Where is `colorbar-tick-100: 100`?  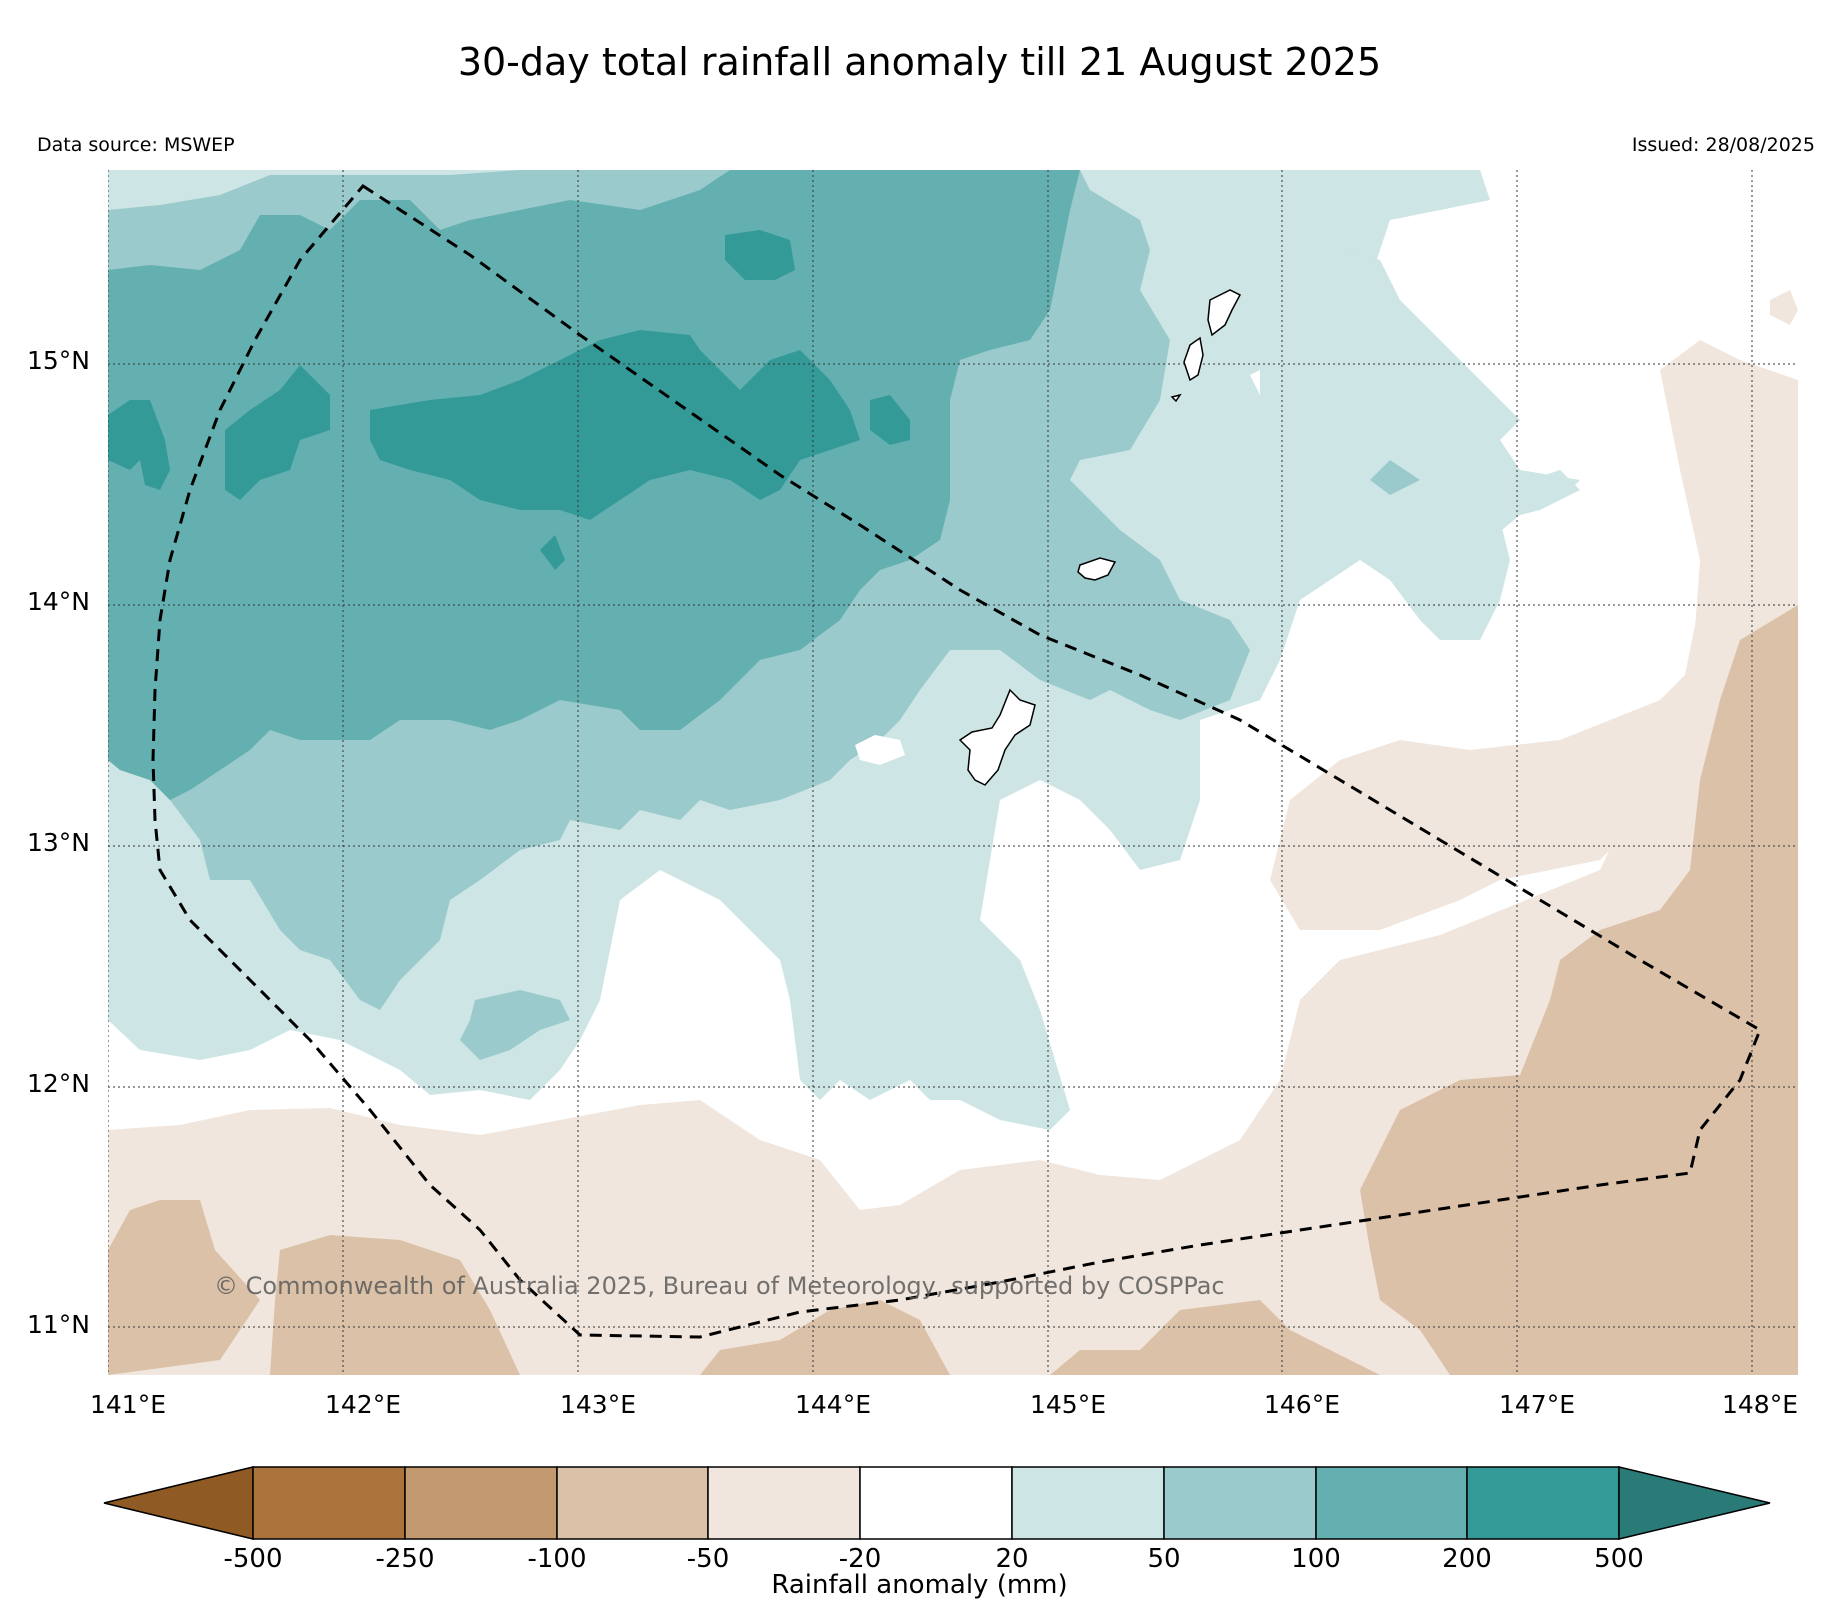
colorbar-tick-100: 100 is located at coordinates (1316, 1559).